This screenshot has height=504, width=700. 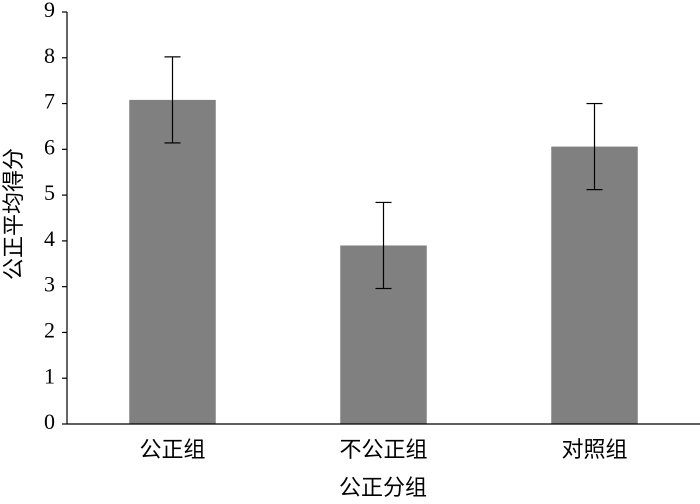 What do you see at coordinates (49, 192) in the screenshot?
I see `y-tick-label: 5` at bounding box center [49, 192].